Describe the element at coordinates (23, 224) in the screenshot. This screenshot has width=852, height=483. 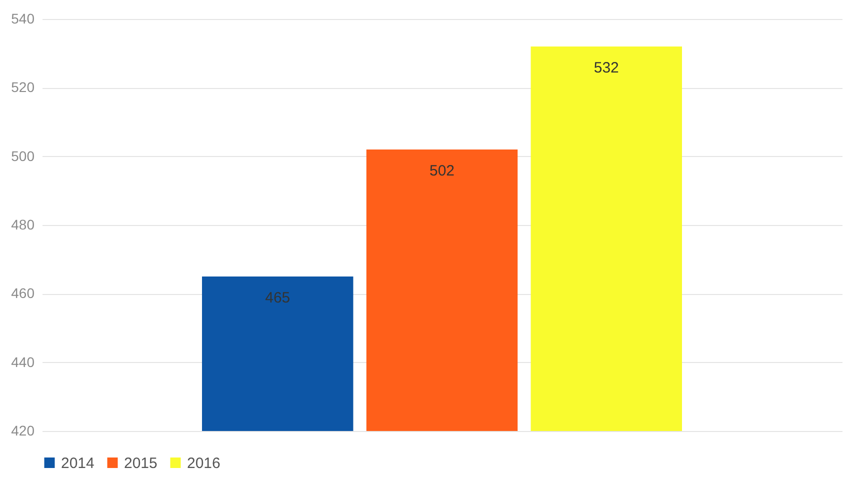
I see `y-tick-label: 480` at that location.